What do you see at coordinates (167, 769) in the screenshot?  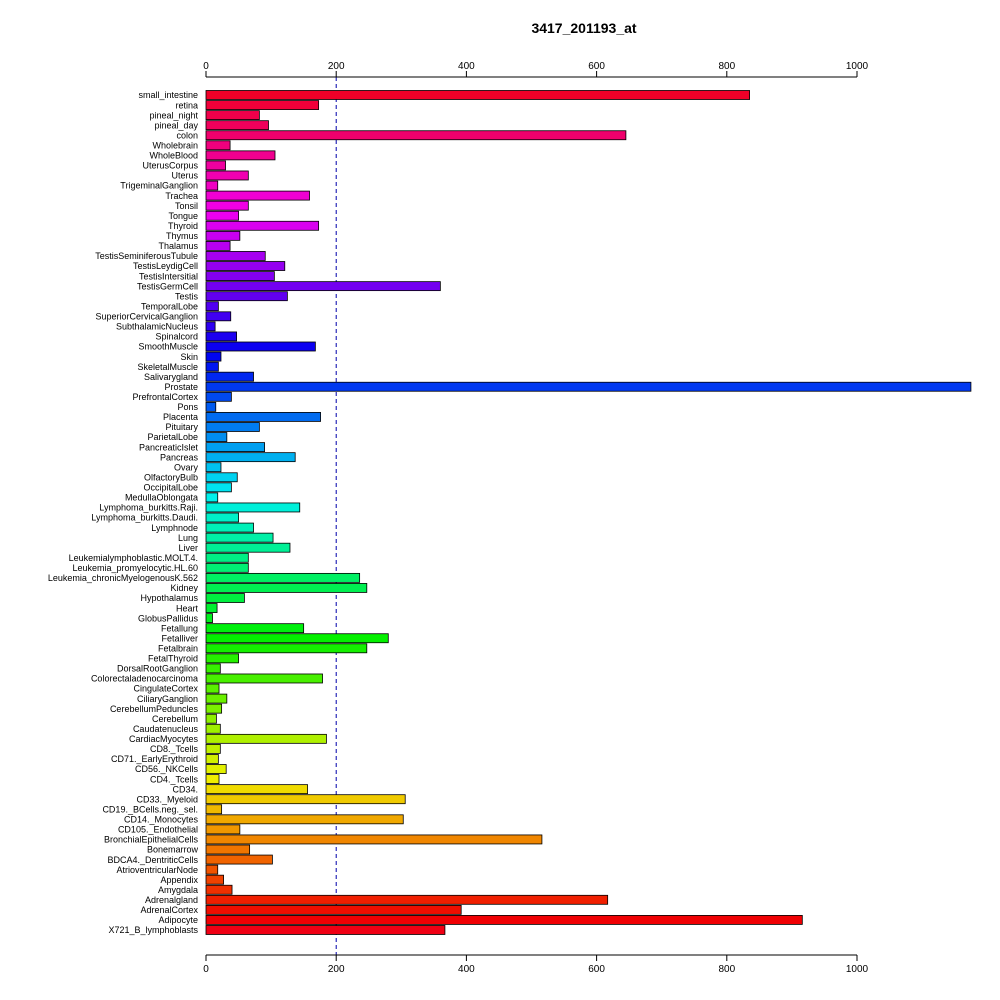 I see `category-label: CD56._NKCells` at bounding box center [167, 769].